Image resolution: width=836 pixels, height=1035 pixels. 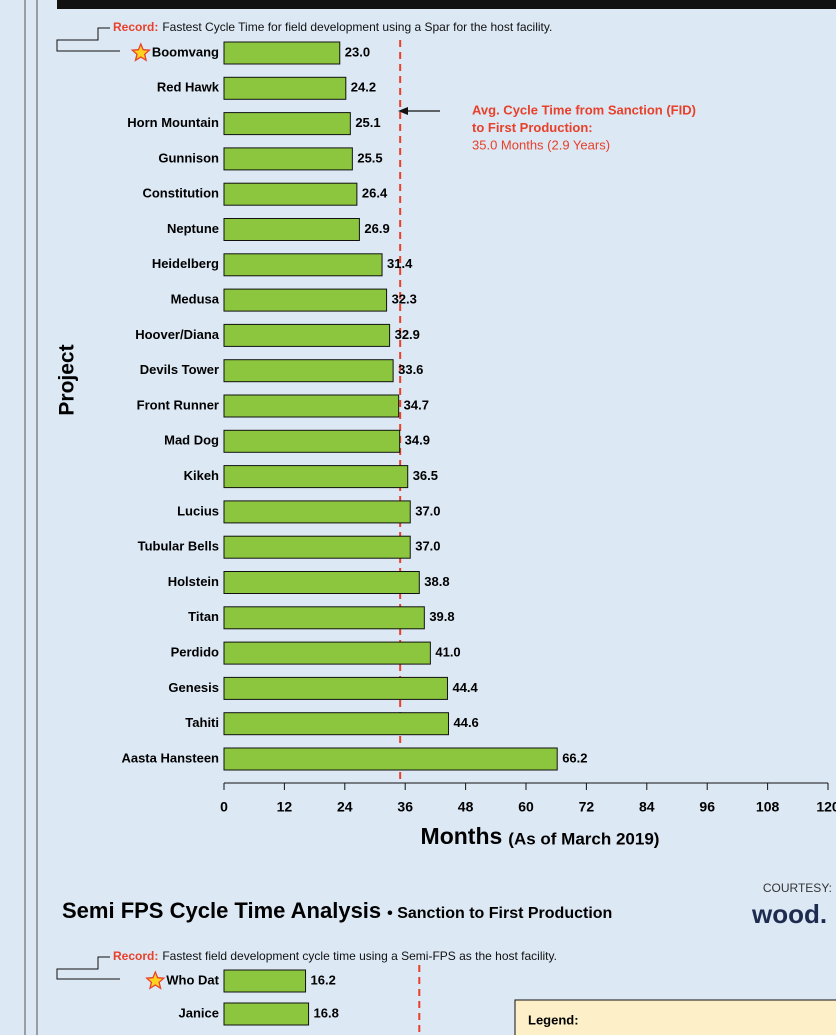 What do you see at coordinates (417, 440) in the screenshot?
I see `value-label: 34.9` at bounding box center [417, 440].